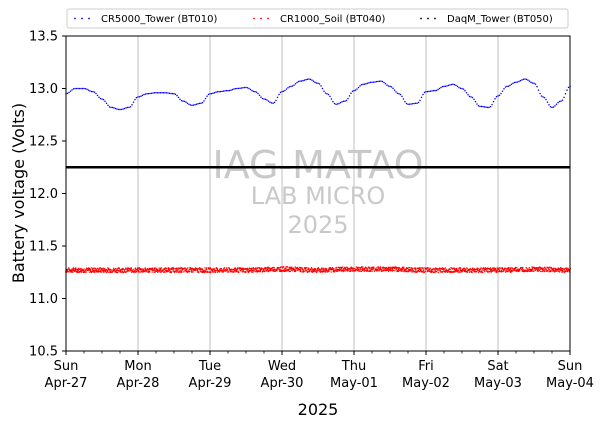 This screenshot has width=605, height=427. Describe the element at coordinates (570, 383) in the screenshot. I see `x-tick-date: May-04` at that location.